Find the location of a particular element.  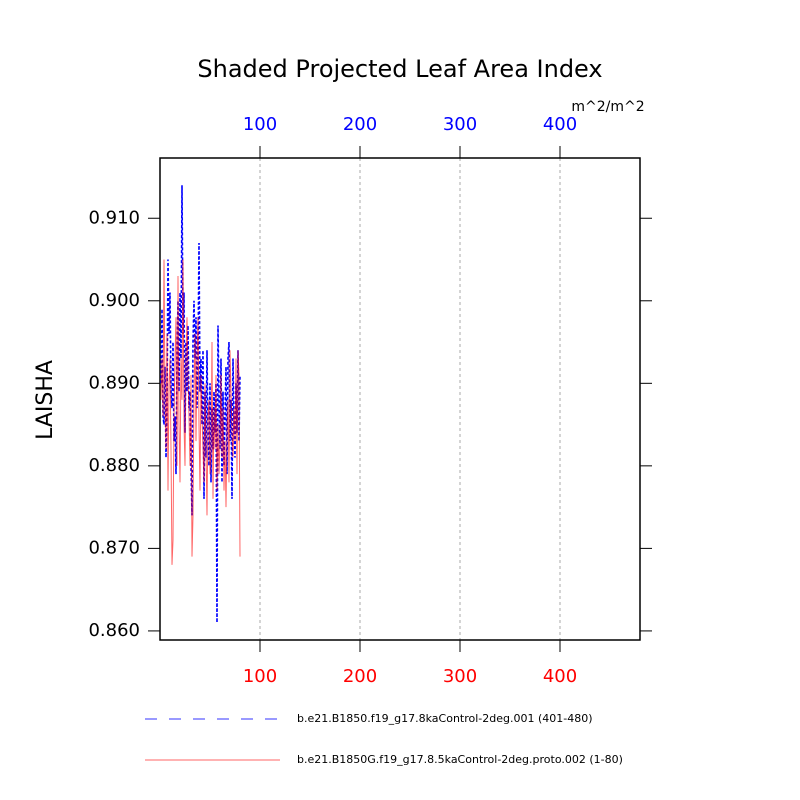

x2-tick-label: 100 is located at coordinates (260, 124).